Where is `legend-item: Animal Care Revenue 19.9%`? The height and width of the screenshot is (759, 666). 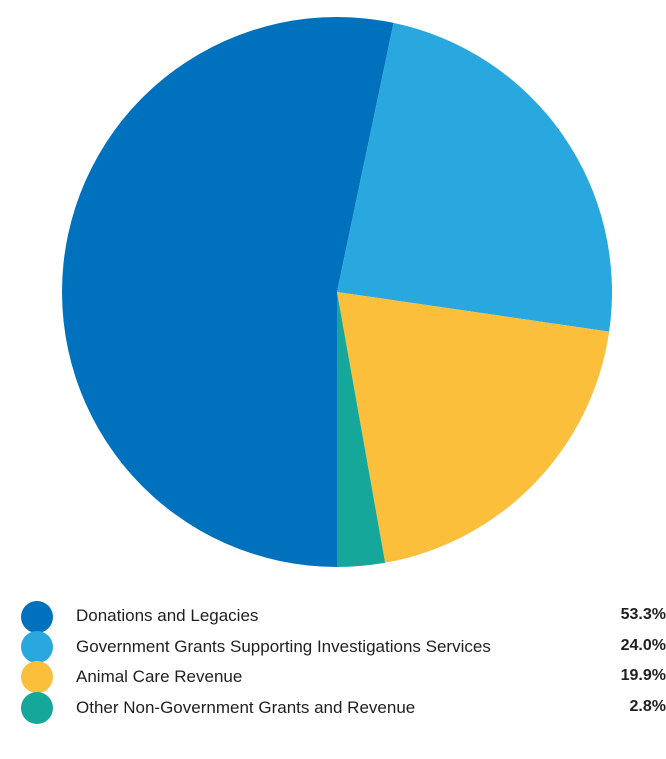
legend-item: Animal Care Revenue 19.9% is located at coordinates (333, 677).